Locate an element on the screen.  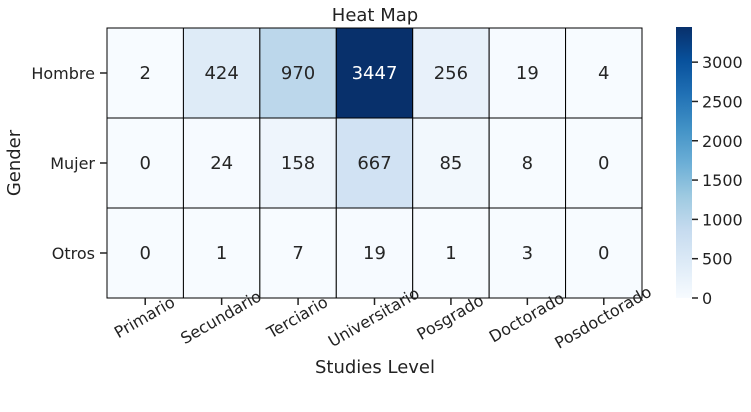
cell-value-label: 4 is located at coordinates (603, 73).